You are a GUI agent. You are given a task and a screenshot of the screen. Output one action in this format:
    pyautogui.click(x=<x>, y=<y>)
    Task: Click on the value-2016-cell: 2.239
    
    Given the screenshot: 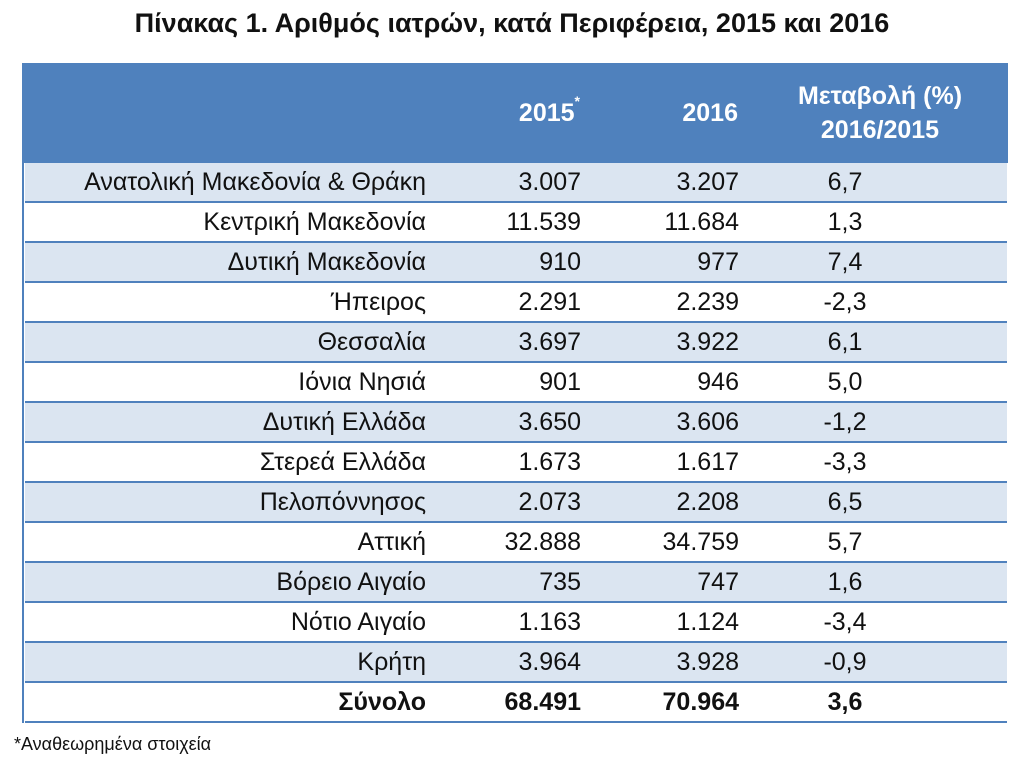 What is the action you would take?
    pyautogui.click(x=674, y=302)
    